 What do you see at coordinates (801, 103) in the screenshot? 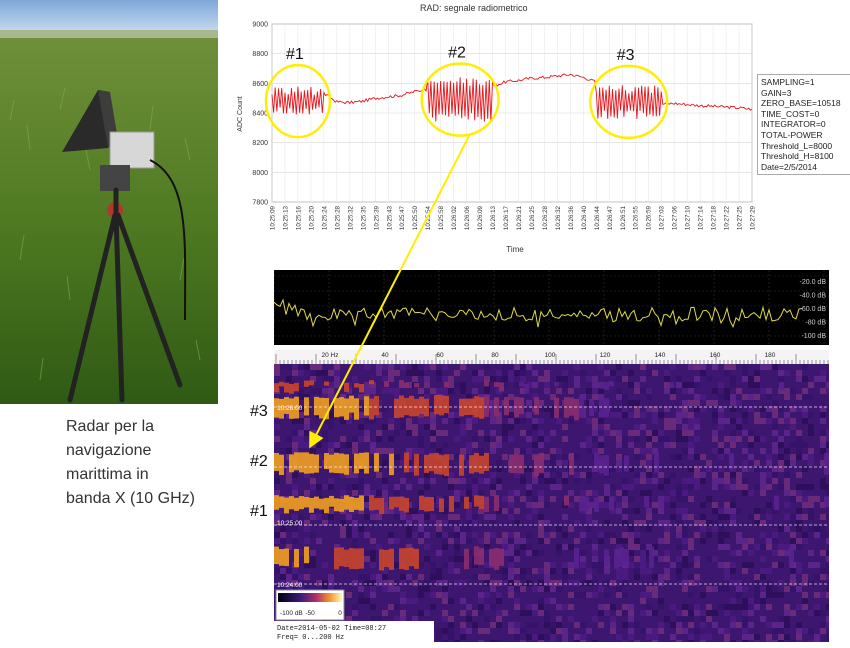
I see `param-line: ZERO_BASE=10518` at bounding box center [801, 103].